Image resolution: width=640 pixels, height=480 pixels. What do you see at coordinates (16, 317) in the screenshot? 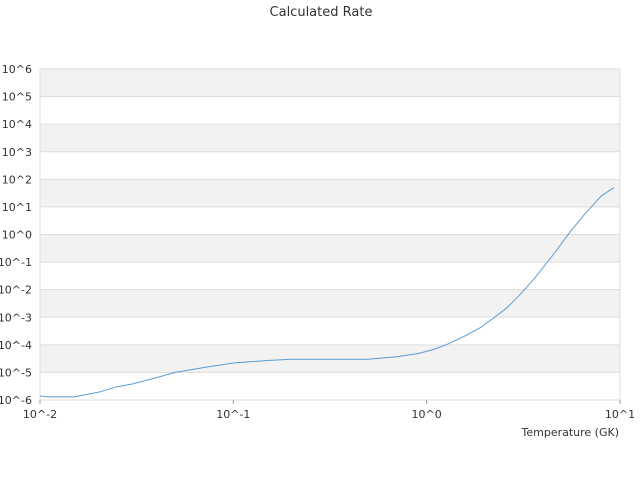
I see `y-tick-label: 10^-3` at bounding box center [16, 317].